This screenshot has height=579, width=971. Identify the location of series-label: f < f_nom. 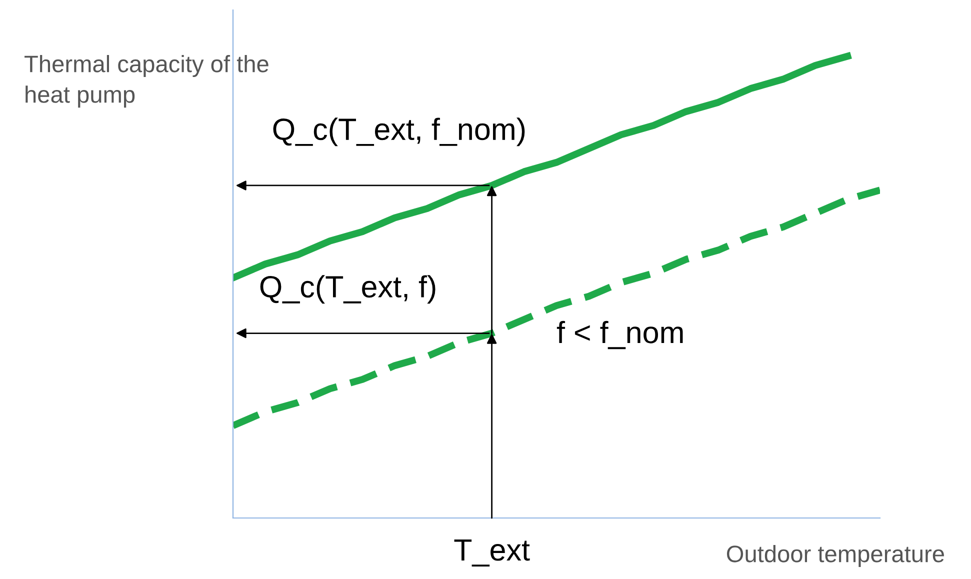
(619, 335).